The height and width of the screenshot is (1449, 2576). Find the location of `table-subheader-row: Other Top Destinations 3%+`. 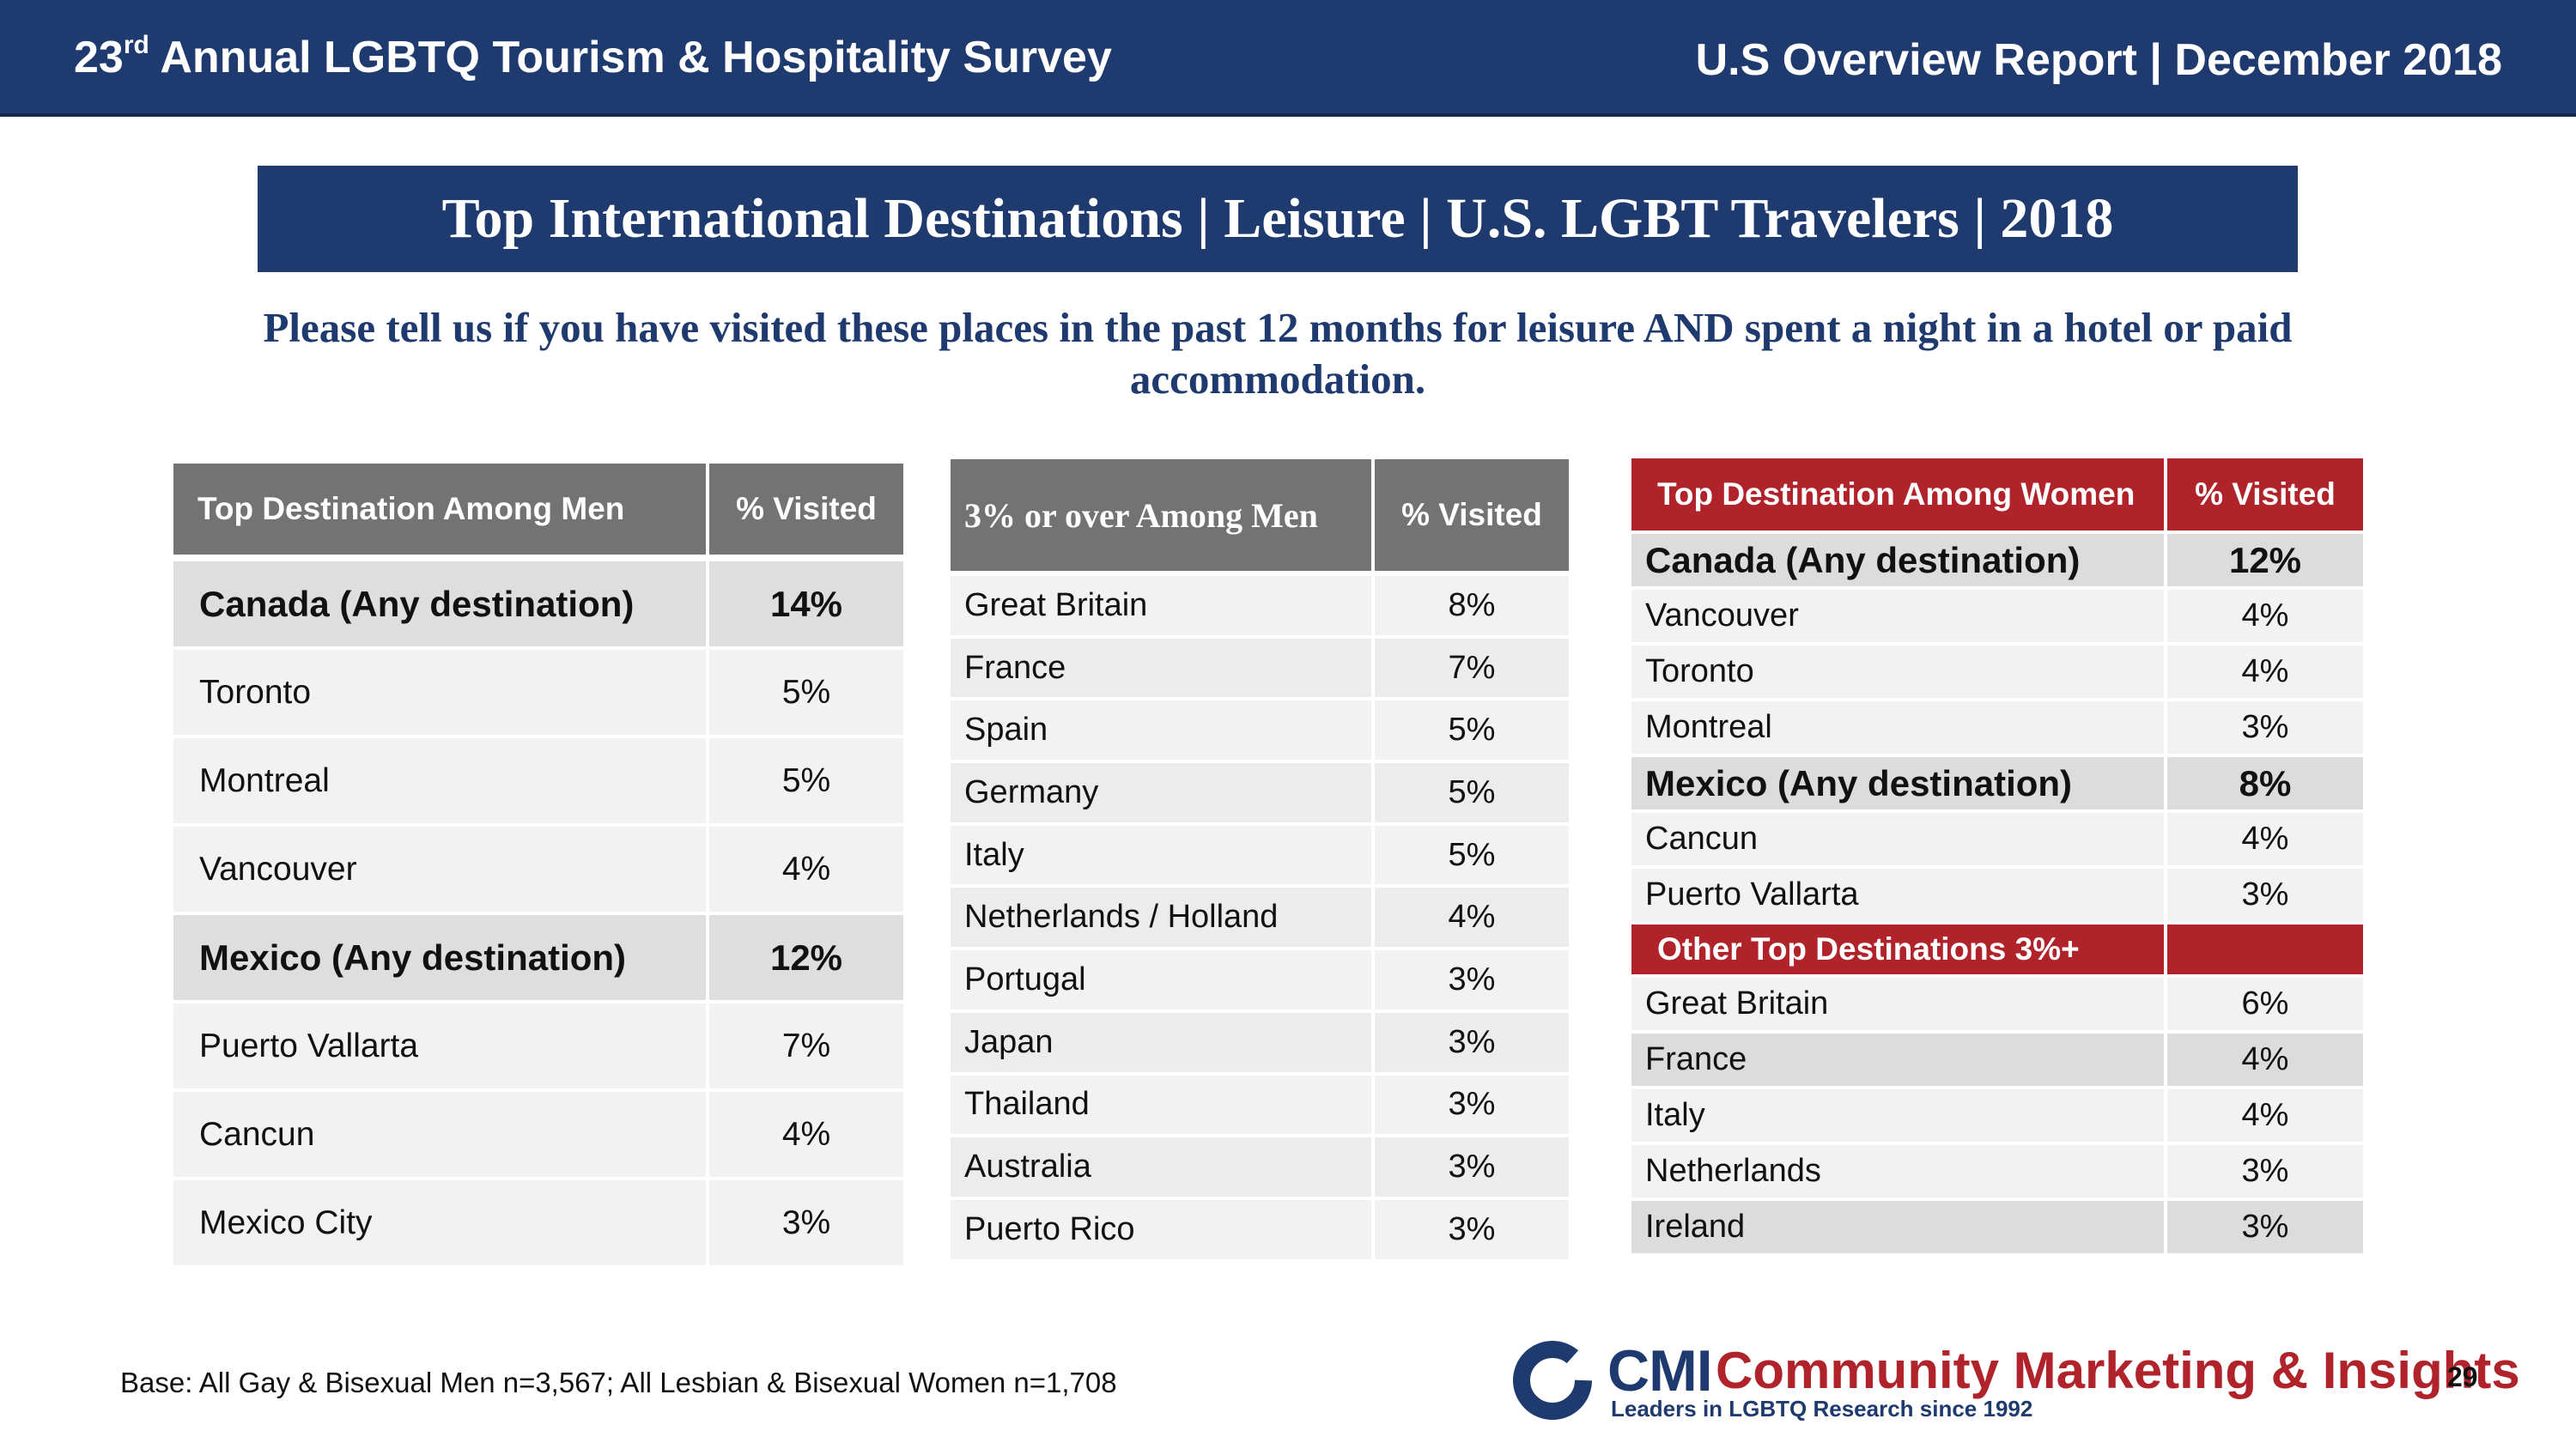

table-subheader-row: Other Top Destinations 3%+ is located at coordinates (1997, 951).